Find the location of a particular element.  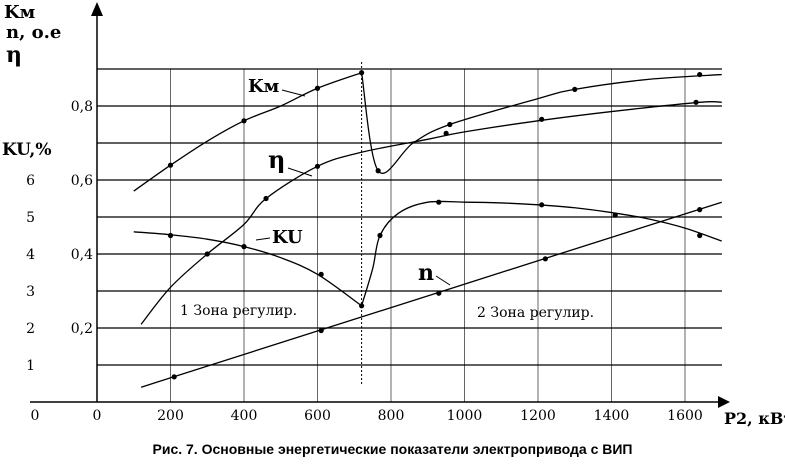

n-axis-title: n, о.е is located at coordinates (33, 32).